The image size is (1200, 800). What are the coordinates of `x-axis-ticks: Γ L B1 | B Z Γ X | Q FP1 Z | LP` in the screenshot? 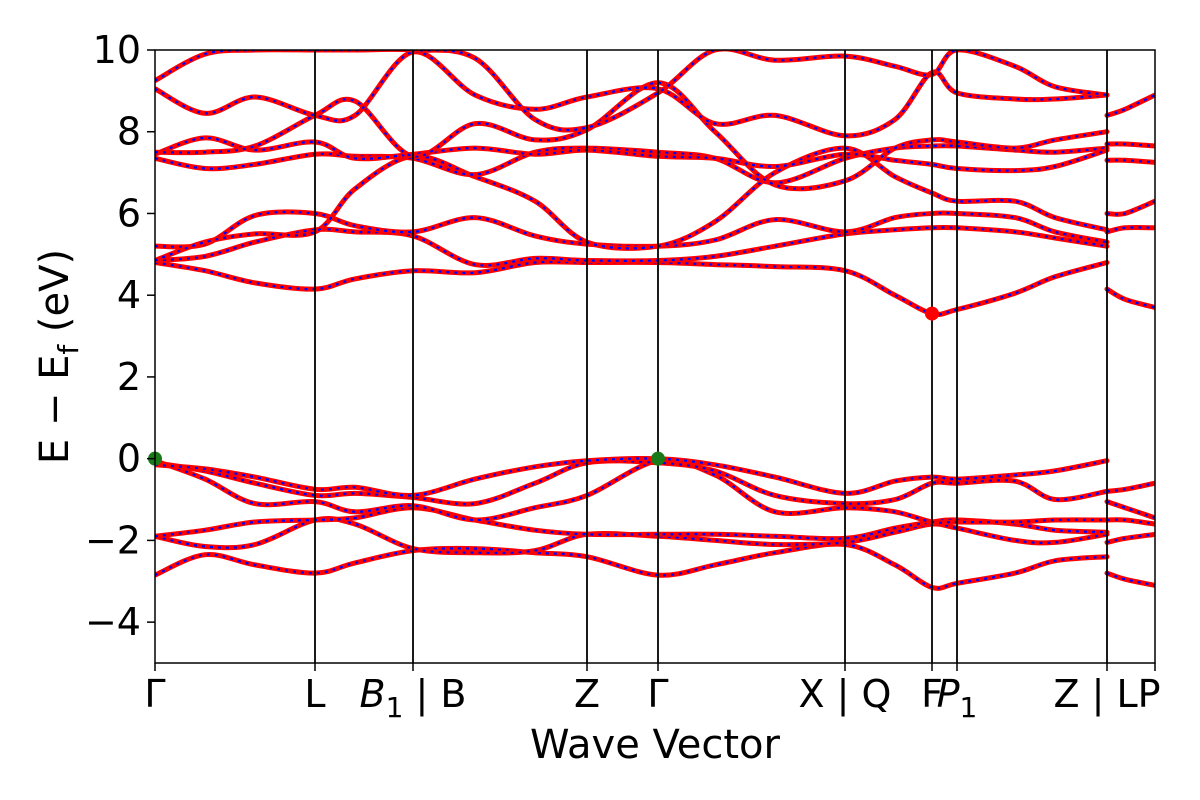 It's located at (652, 693).